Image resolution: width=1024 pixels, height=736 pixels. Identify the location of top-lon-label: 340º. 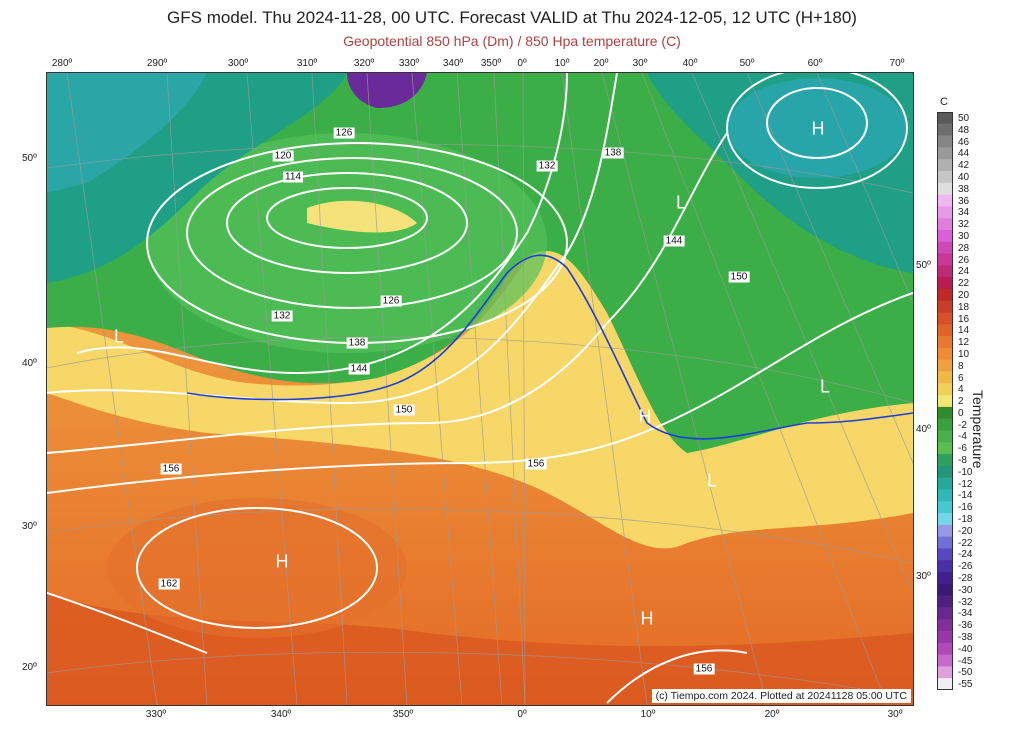
(453, 63).